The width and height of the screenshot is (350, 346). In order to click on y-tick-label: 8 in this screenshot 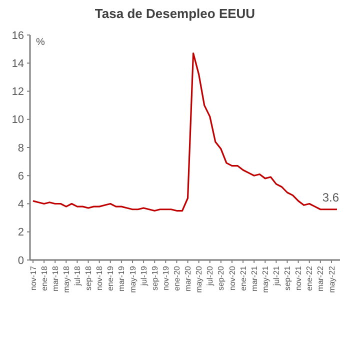, I will do `click(21, 148)`.